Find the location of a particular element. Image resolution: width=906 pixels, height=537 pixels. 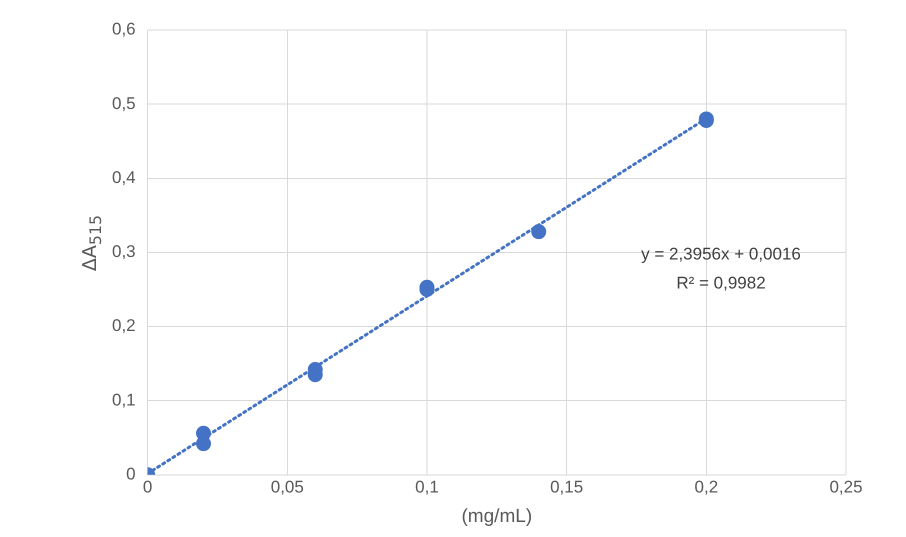

x-axis-title: (mg/mL) is located at coordinates (496, 516).